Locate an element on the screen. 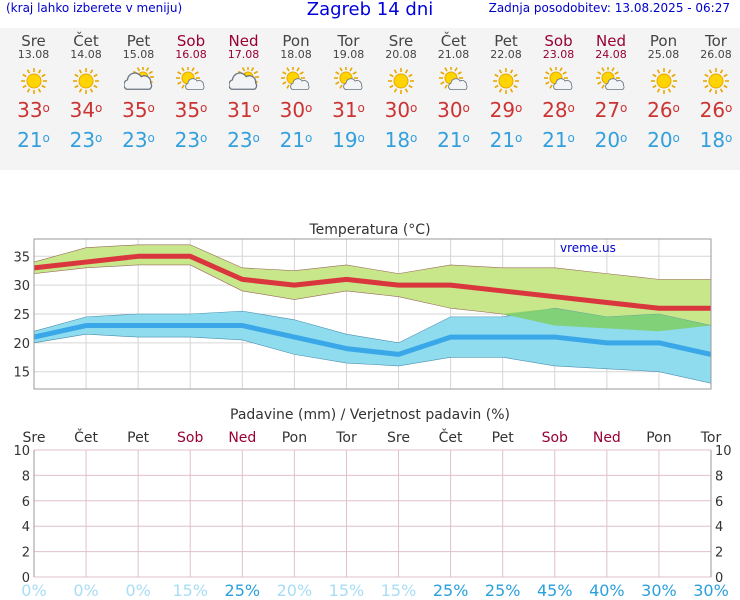 This screenshot has width=740, height=600. day-date: 24.08 is located at coordinates (611, 54).